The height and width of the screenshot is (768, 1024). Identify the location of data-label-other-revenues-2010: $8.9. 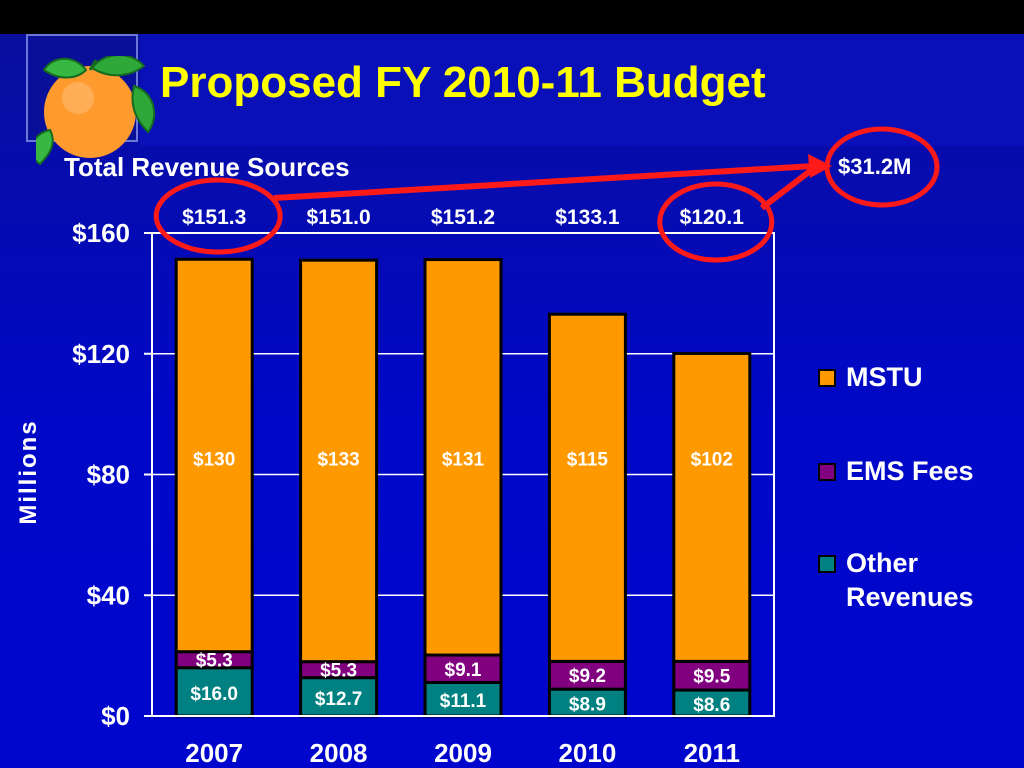
(587, 705).